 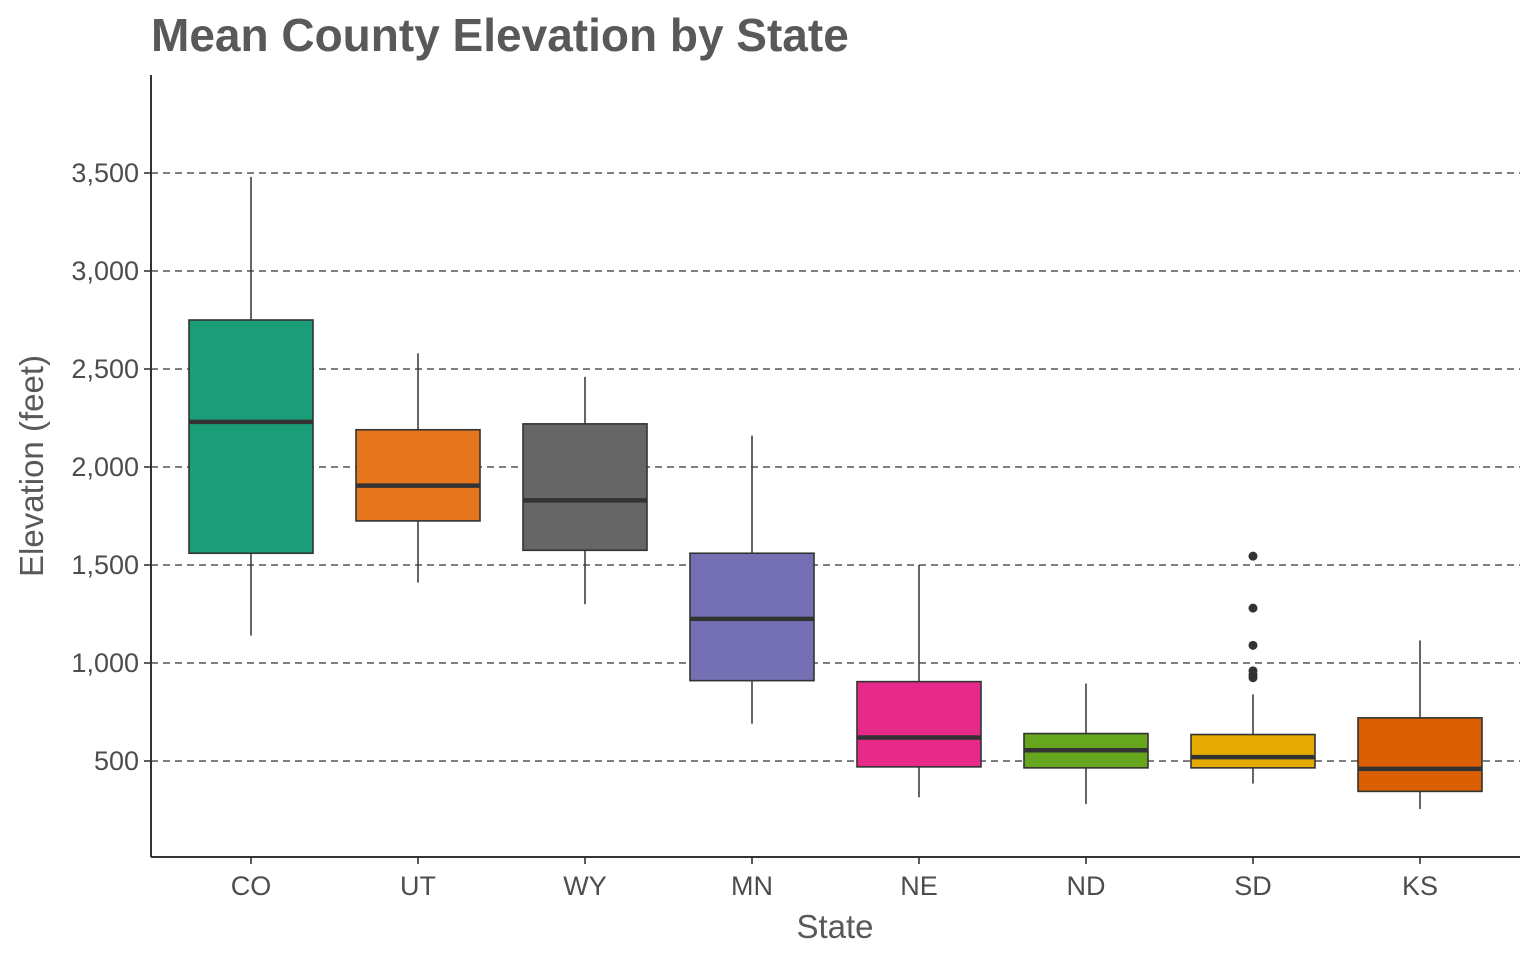 I want to click on x-tick-label-sd: SD, so click(x=1253, y=886).